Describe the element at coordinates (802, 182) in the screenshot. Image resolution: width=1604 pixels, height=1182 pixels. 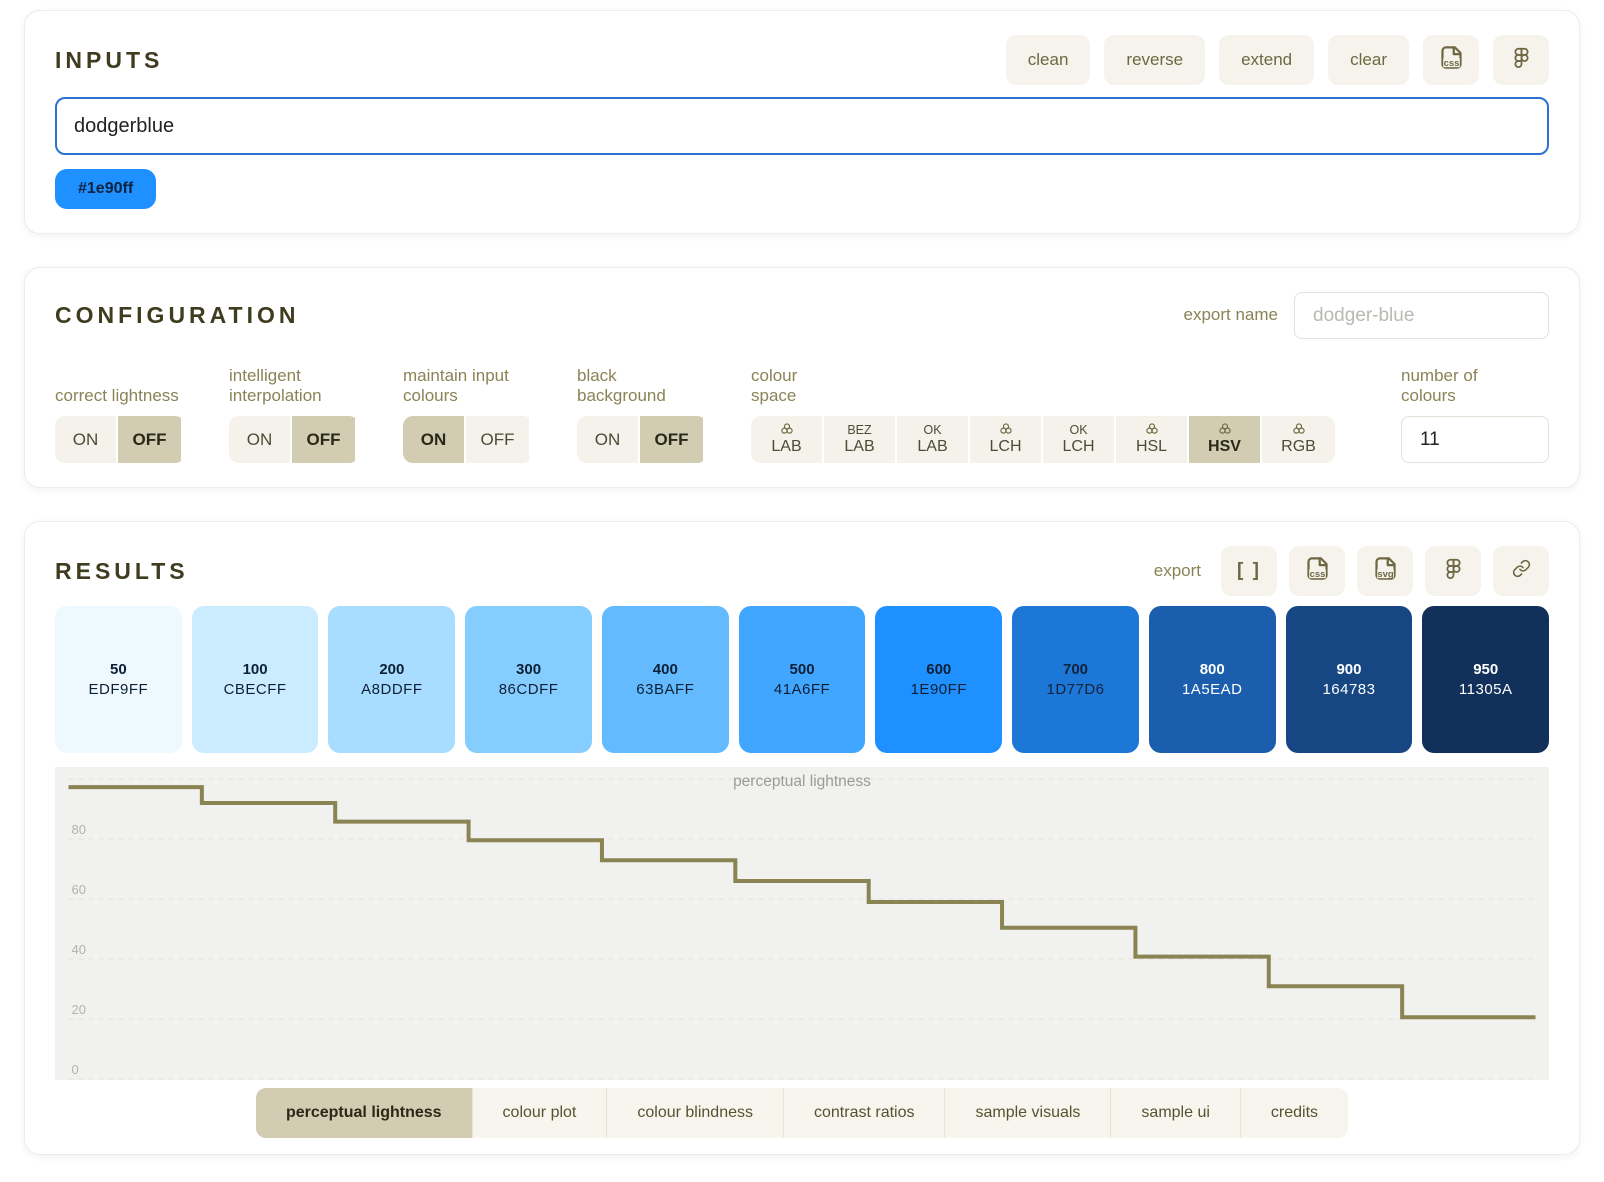
I see `input-chips: #1e90ff` at that location.